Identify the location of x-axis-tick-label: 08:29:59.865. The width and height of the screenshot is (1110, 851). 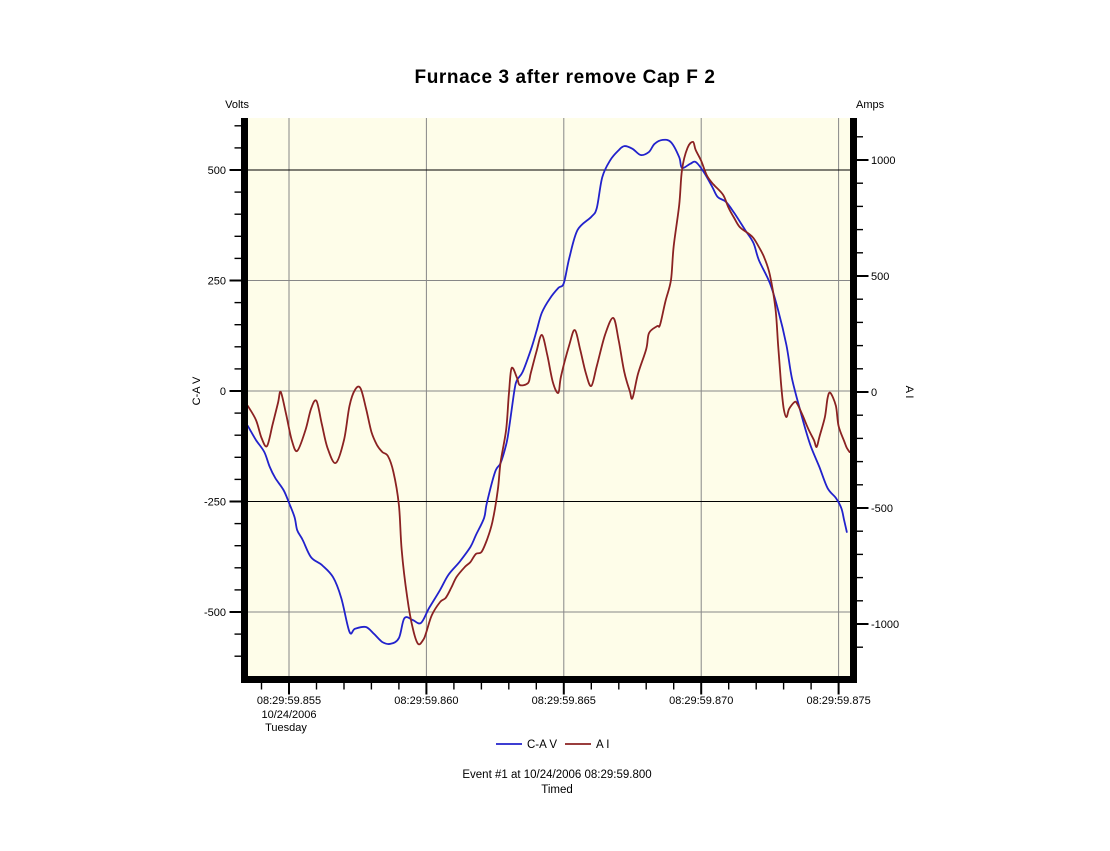
(564, 701).